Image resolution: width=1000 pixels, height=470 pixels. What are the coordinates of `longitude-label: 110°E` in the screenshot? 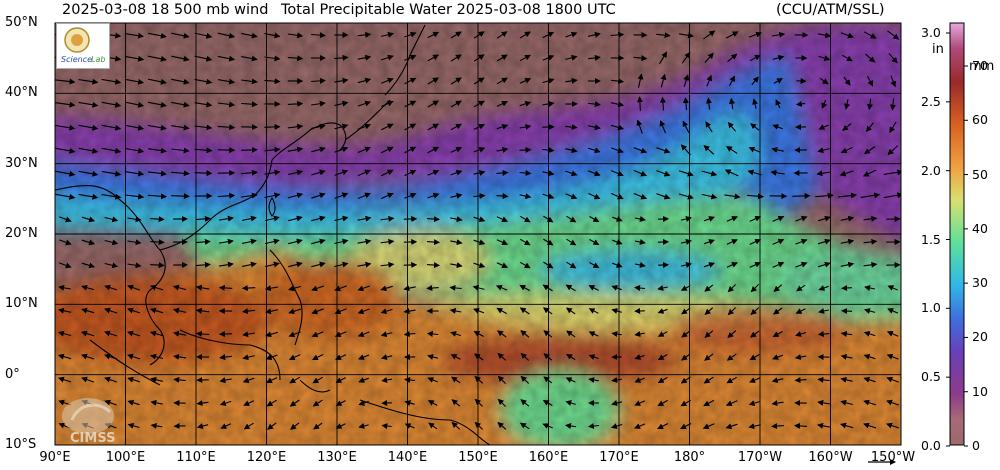 It's located at (196, 457).